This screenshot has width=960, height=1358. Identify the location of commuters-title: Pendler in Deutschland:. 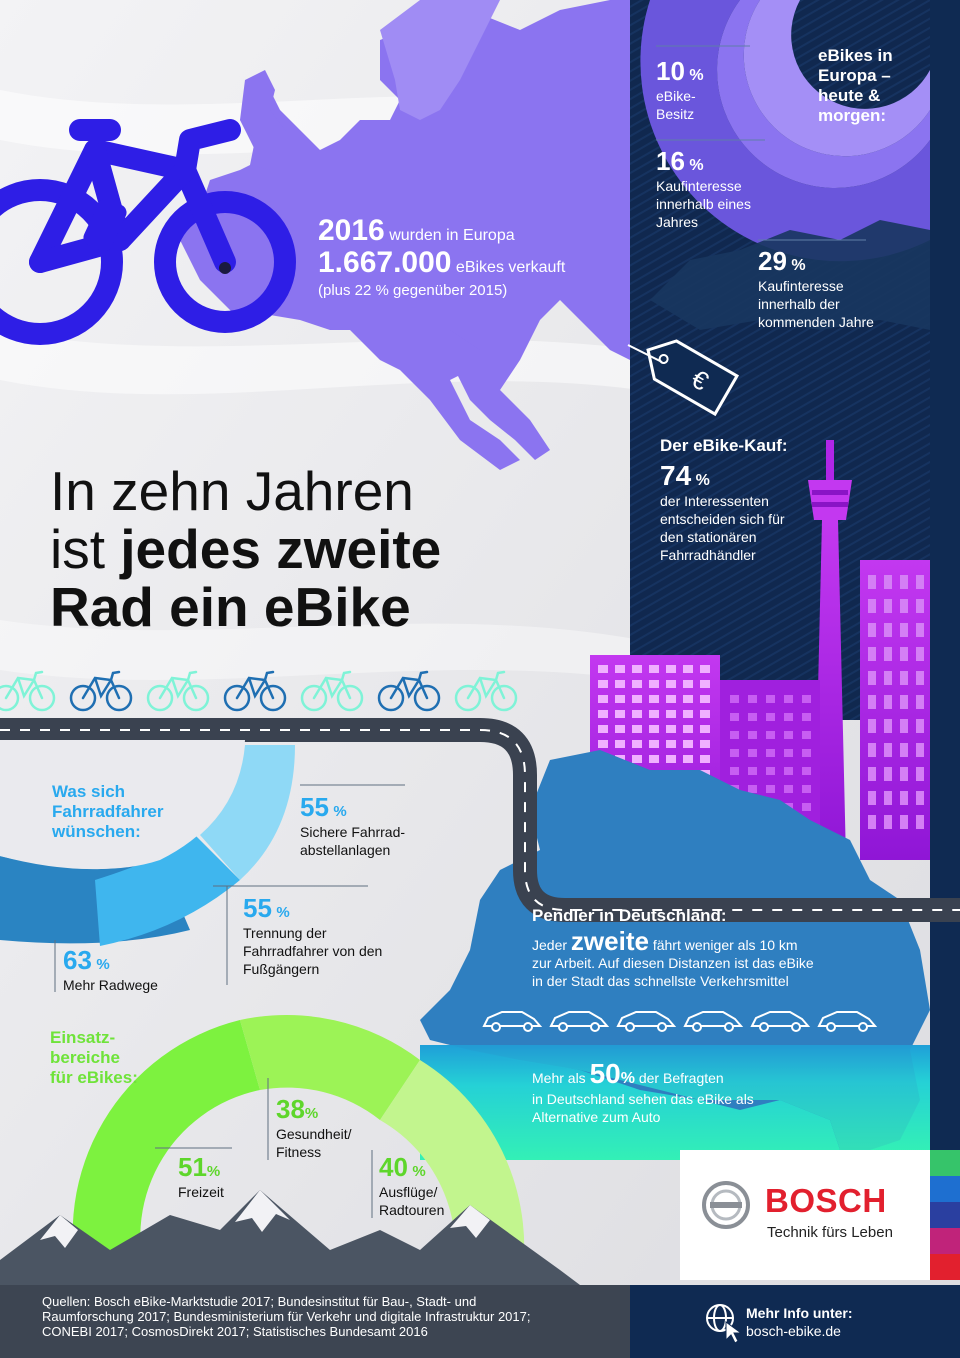
(629, 915).